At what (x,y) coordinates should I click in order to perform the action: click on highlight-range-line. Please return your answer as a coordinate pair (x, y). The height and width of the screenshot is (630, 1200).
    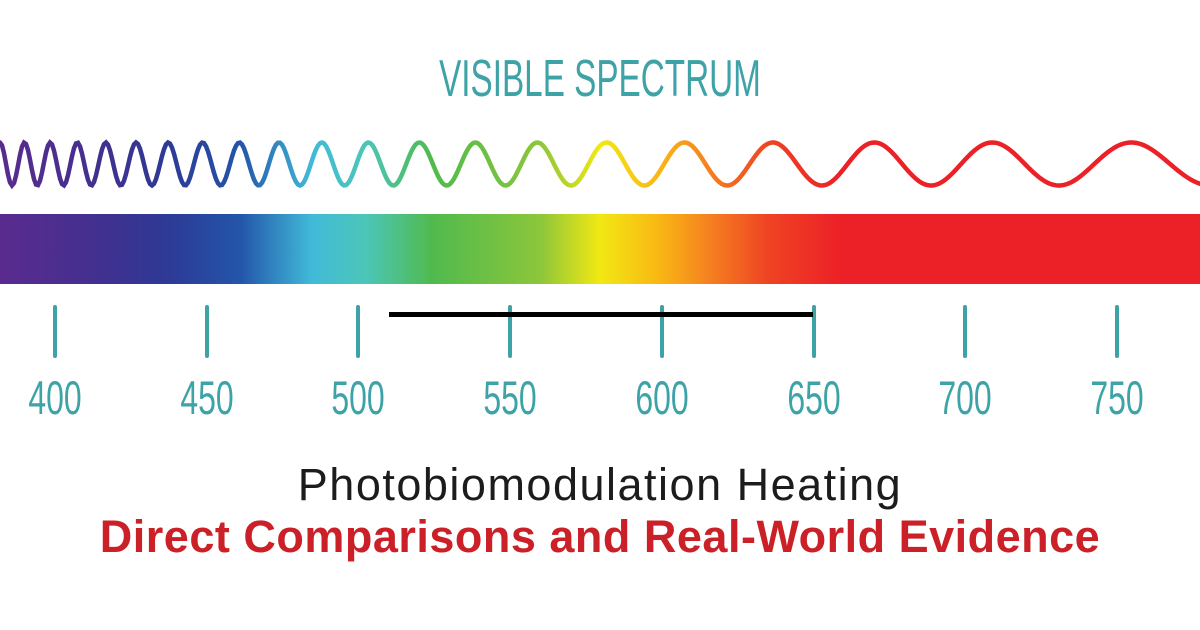
    Looking at the image, I should click on (601, 314).